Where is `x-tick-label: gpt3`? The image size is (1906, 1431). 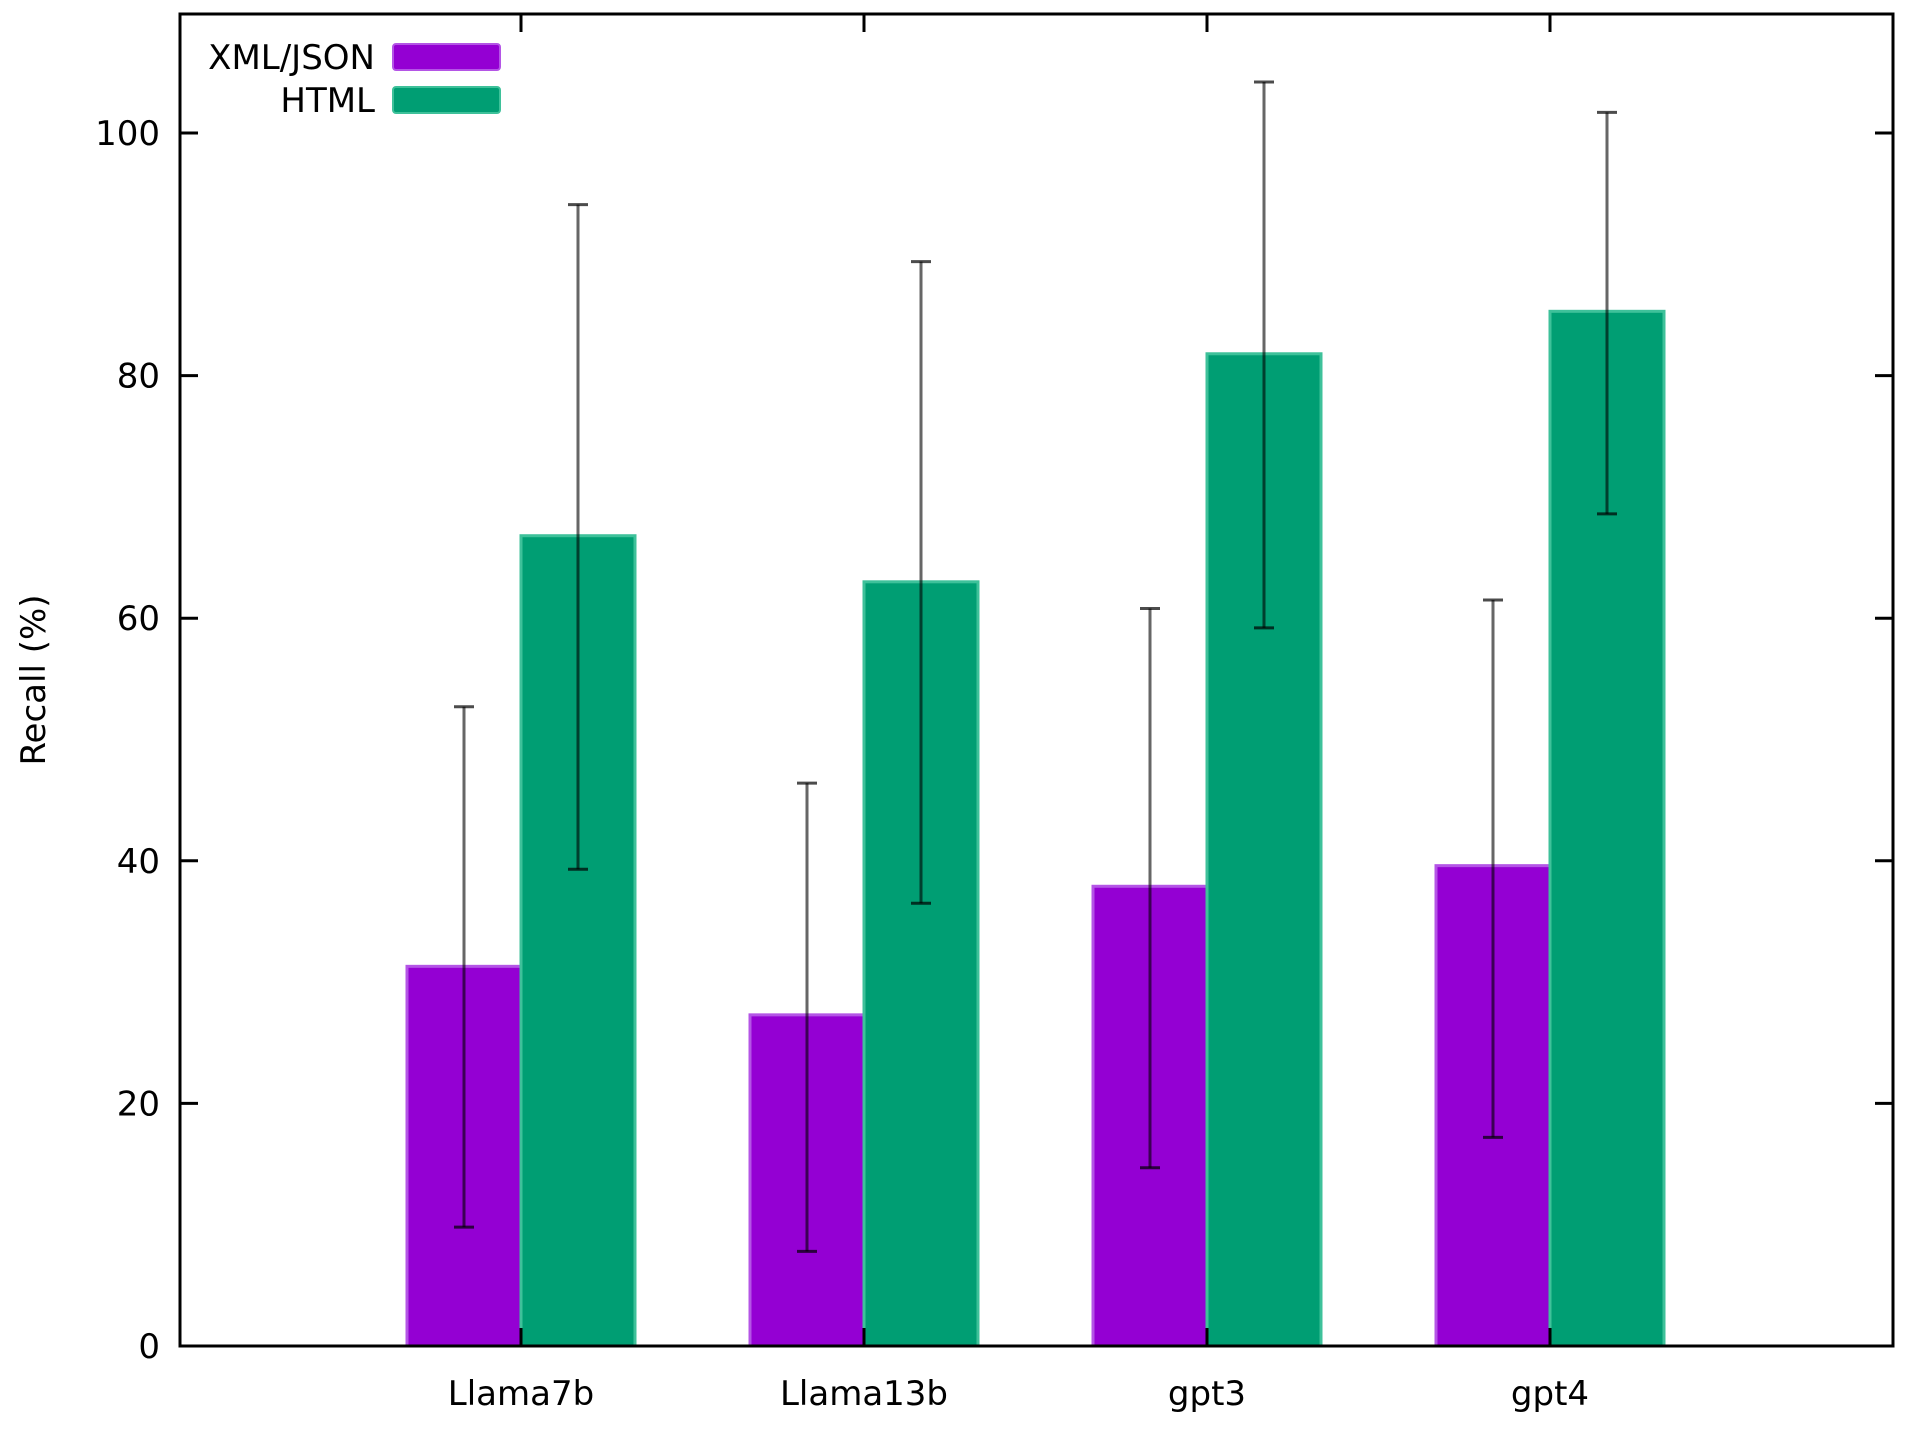
x-tick-label: gpt3 is located at coordinates (1207, 1394).